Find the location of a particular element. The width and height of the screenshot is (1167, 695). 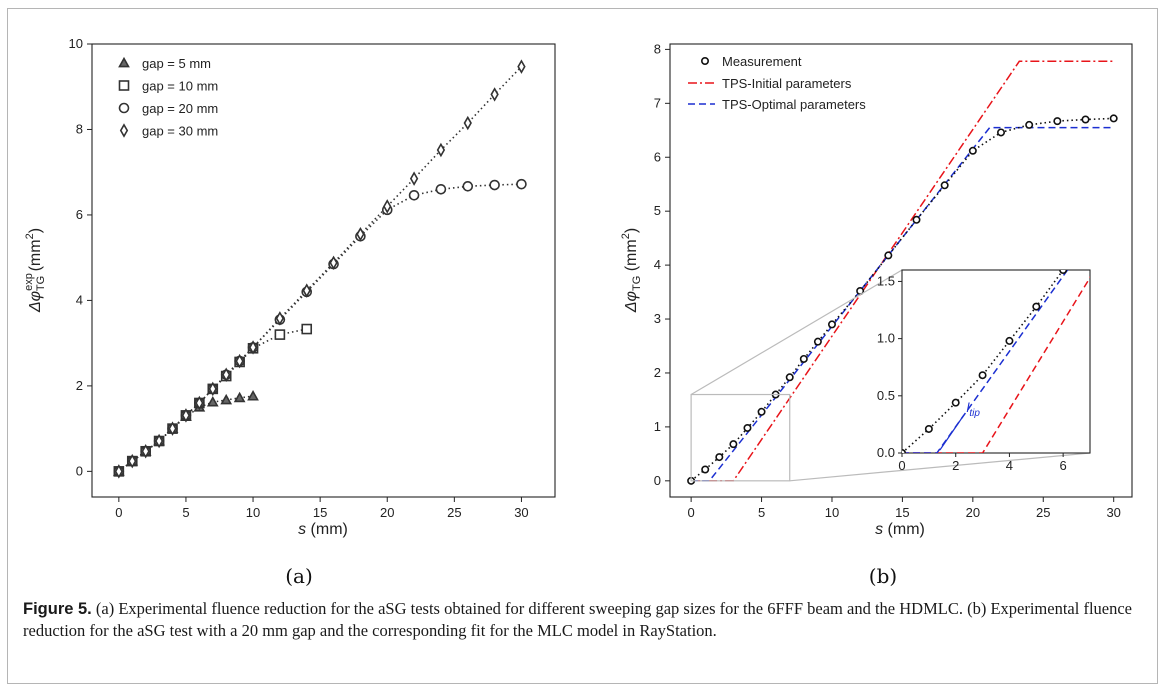

panel-a-legend-label: gap = 20 mm is located at coordinates (180, 108).